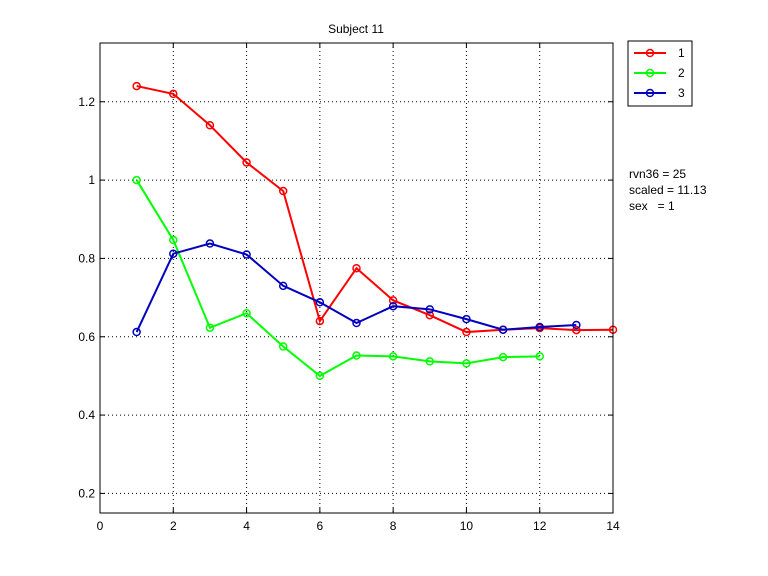 This screenshot has height=576, width=768. What do you see at coordinates (393, 526) in the screenshot?
I see `x-tick-label: 8` at bounding box center [393, 526].